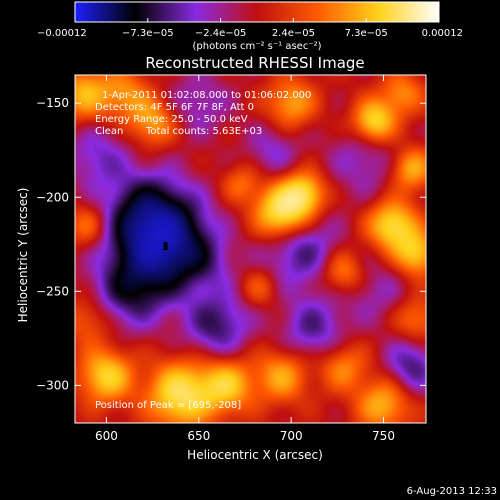  I want to click on y-axis-tick-label: −150, so click(52, 103).